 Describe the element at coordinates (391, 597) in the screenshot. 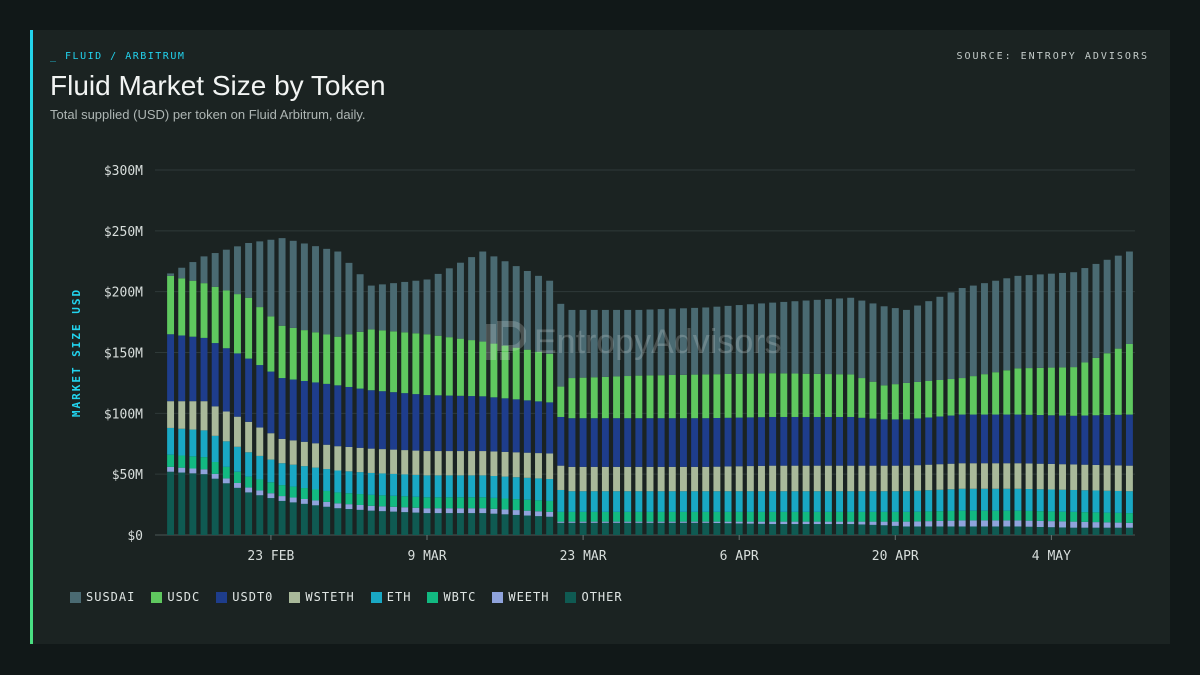

I see `legend-item-eth: ETH` at that location.